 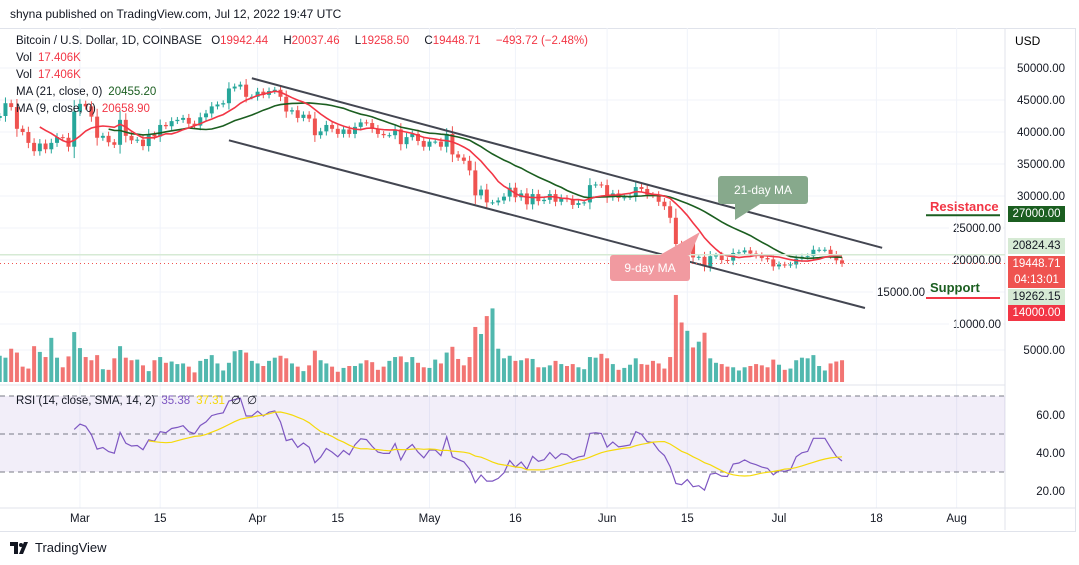 What do you see at coordinates (1041, 165) in the screenshot?
I see `price-tick-label: 35000.00` at bounding box center [1041, 165].